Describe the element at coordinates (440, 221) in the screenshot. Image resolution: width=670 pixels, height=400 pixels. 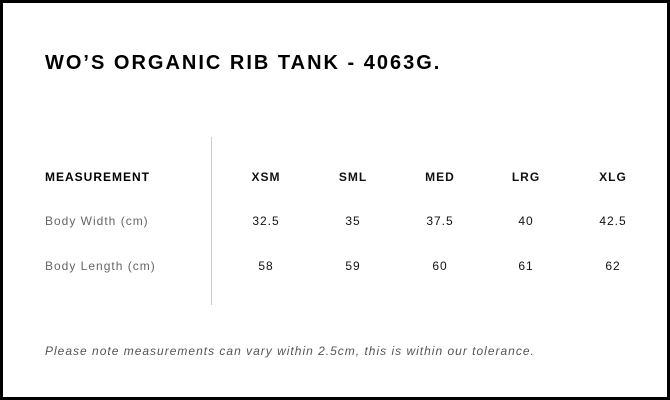
I see `table-cell: 37.5` at that location.